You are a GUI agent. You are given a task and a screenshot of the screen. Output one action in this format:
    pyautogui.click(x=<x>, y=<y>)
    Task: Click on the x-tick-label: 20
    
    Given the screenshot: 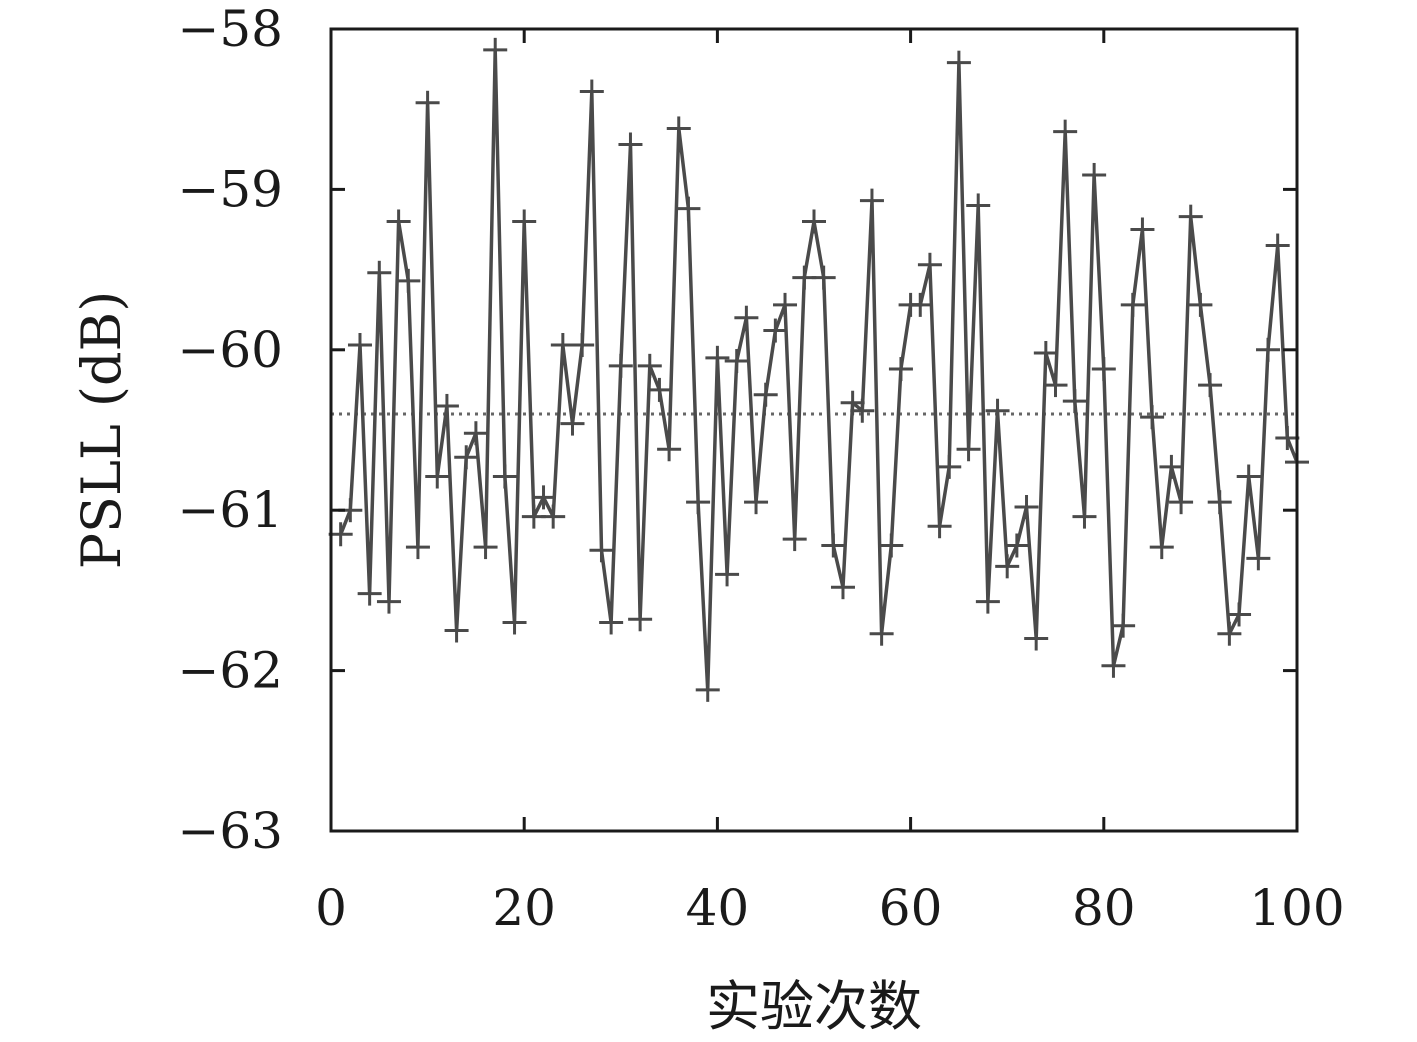 What is the action you would take?
    pyautogui.click(x=524, y=908)
    